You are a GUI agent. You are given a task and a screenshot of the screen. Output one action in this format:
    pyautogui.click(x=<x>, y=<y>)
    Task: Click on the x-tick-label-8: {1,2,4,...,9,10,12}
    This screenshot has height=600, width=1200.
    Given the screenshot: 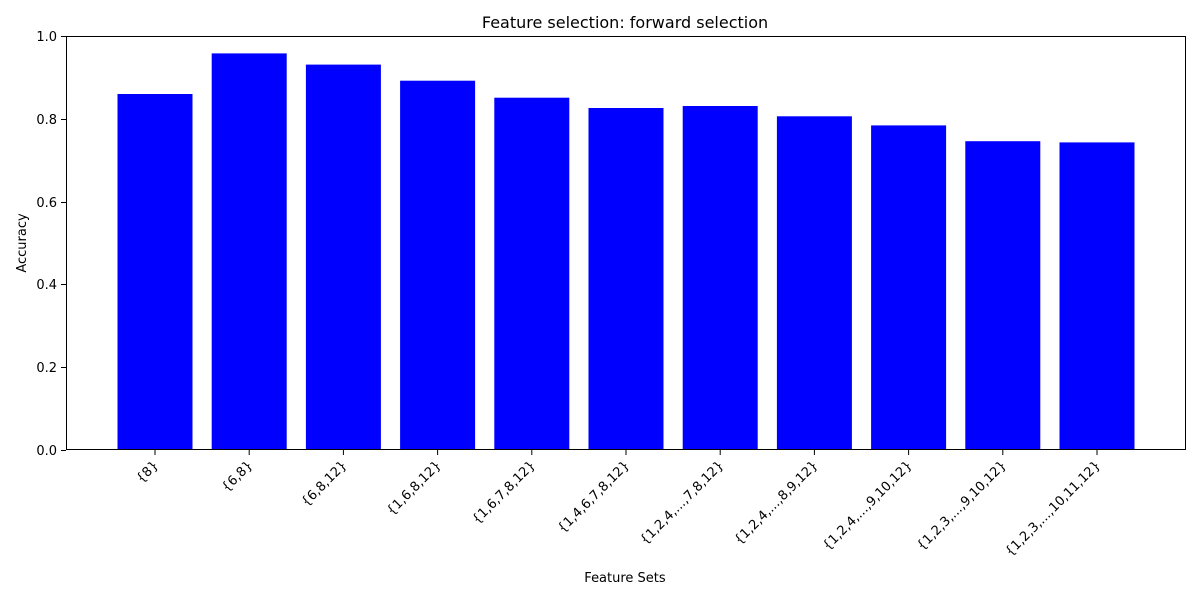 What is the action you would take?
    pyautogui.click(x=867, y=505)
    